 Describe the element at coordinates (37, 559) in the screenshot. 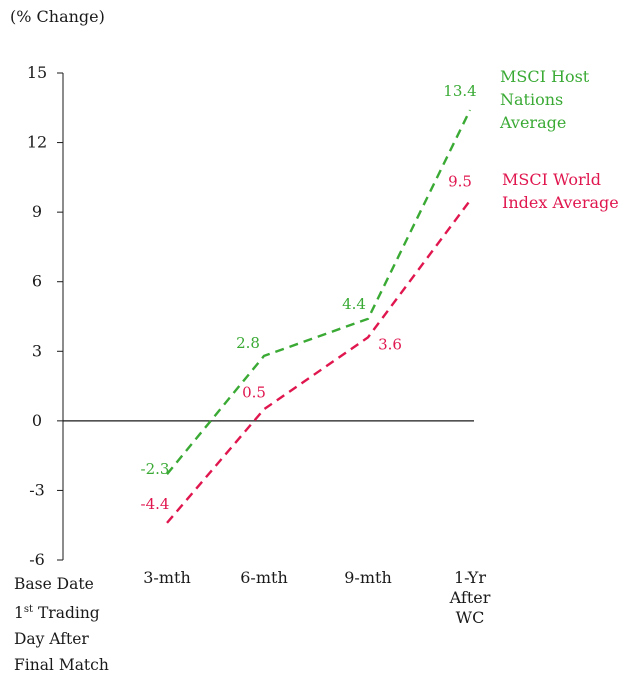

I see `y-tick-label: -6` at that location.